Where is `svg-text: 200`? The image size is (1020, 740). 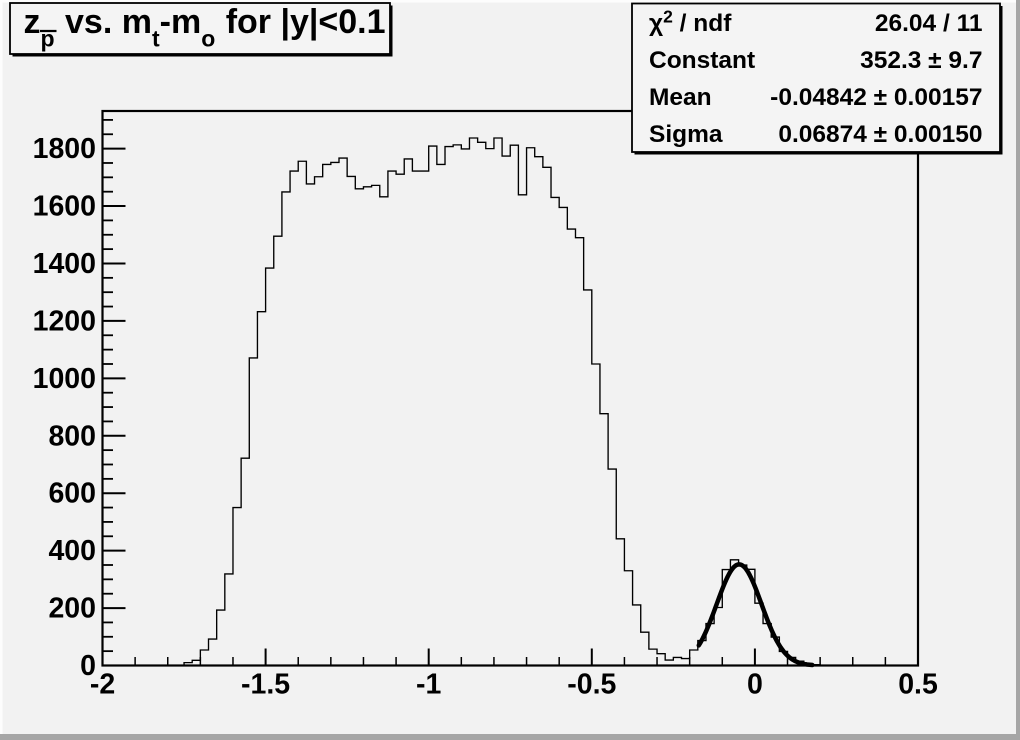
svg-text: 200 is located at coordinates (72, 609).